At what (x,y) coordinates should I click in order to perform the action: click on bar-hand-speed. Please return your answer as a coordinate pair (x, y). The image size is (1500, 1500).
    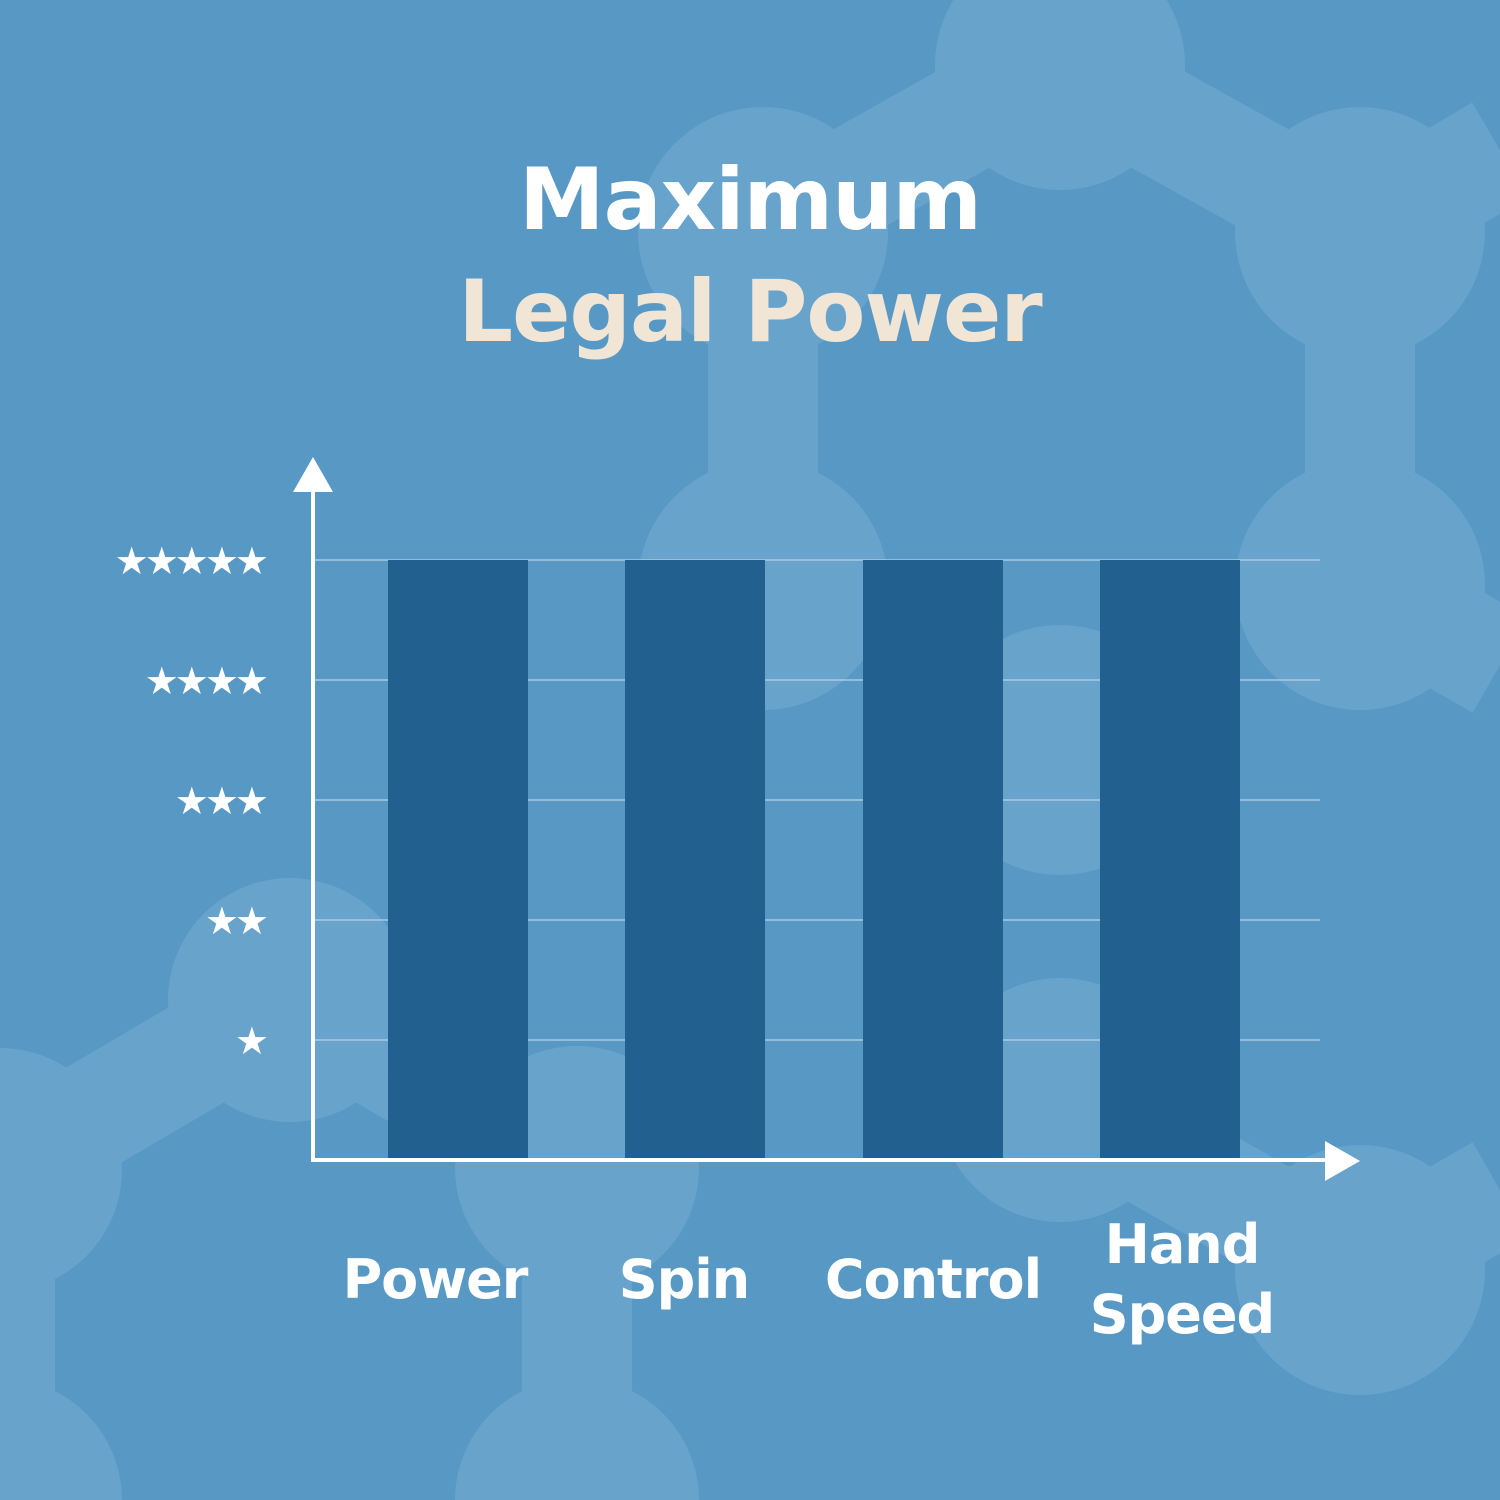
    Looking at the image, I should click on (1170, 860).